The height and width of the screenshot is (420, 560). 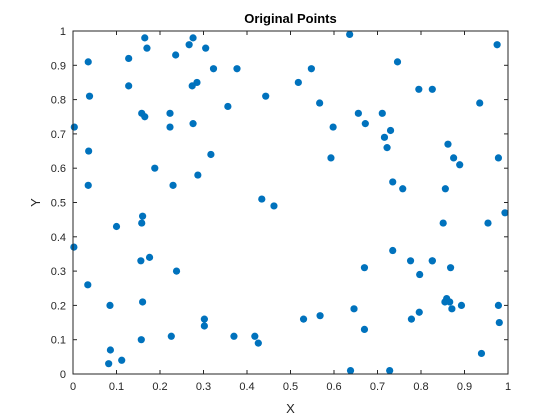 I want to click on chart-title: Original Points, so click(x=290, y=18).